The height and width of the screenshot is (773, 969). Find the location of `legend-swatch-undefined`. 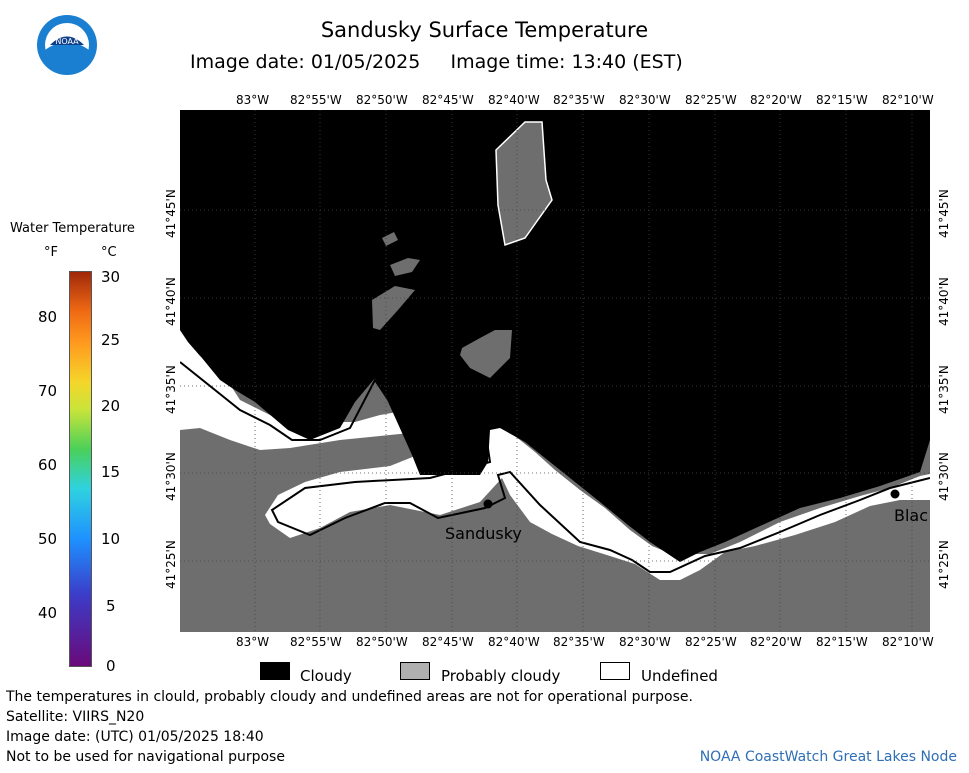

legend-swatch-undefined is located at coordinates (615, 671).